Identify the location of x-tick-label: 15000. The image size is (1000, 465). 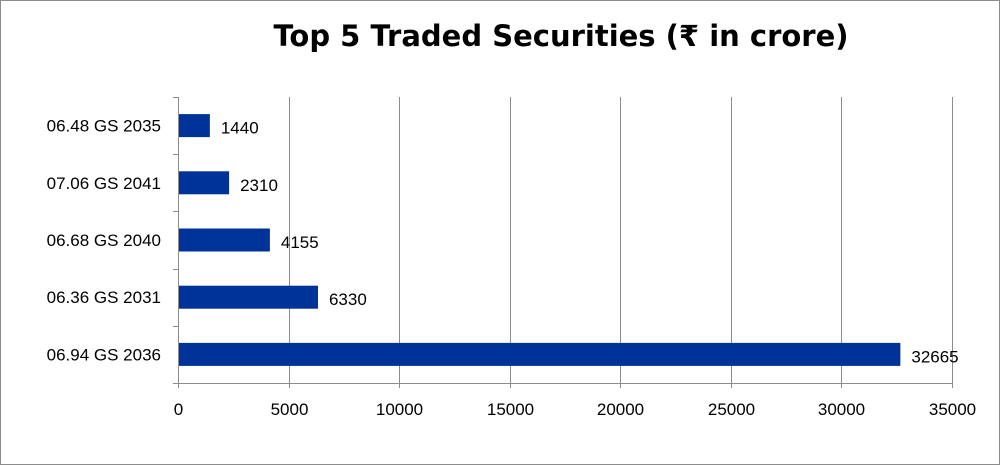
(510, 409).